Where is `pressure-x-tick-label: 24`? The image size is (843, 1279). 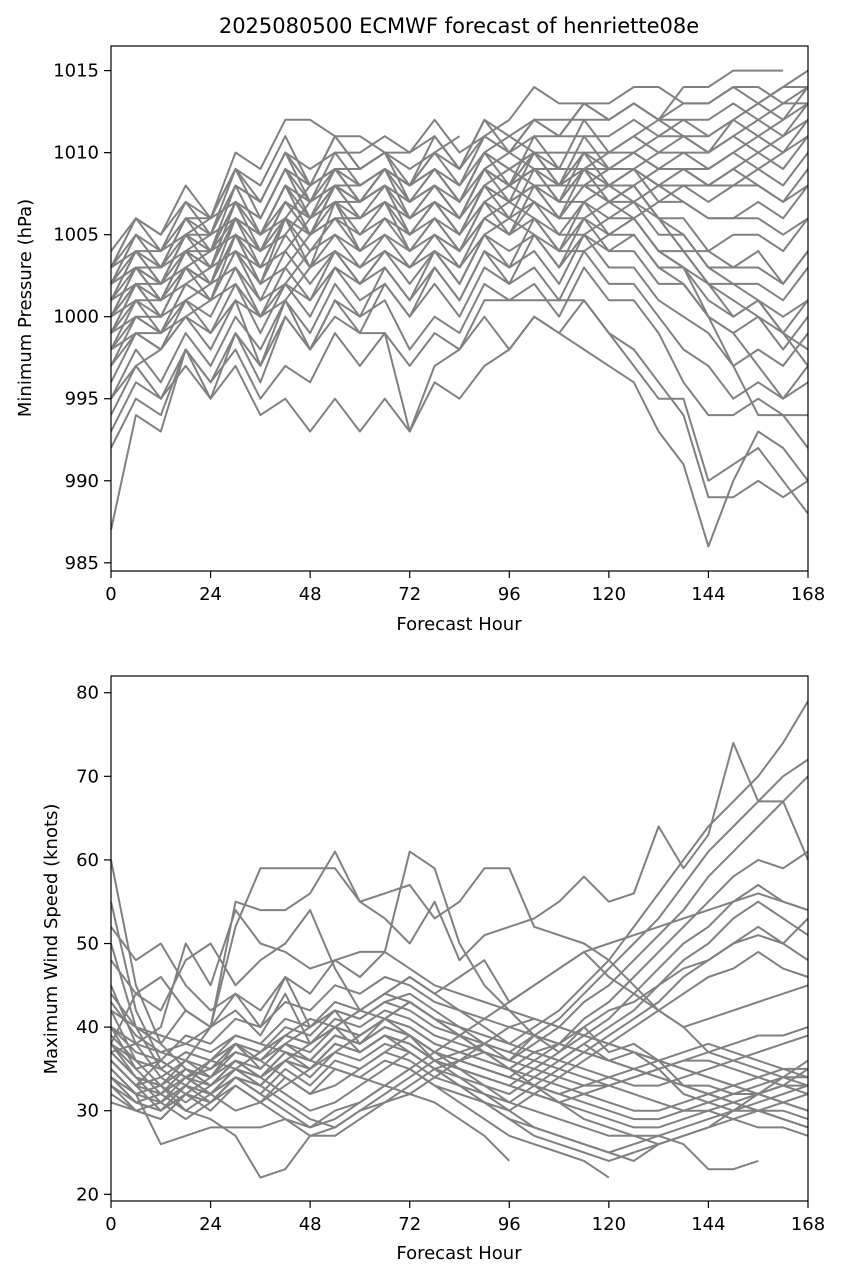
pressure-x-tick-label: 24 is located at coordinates (210, 594).